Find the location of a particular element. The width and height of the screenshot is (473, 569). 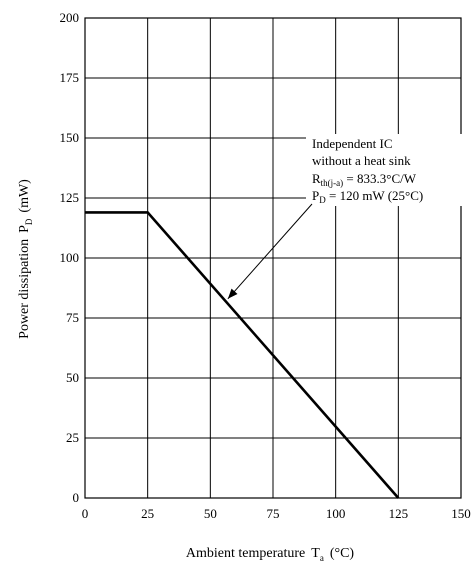

y-tick-label: 50 is located at coordinates (72, 377).